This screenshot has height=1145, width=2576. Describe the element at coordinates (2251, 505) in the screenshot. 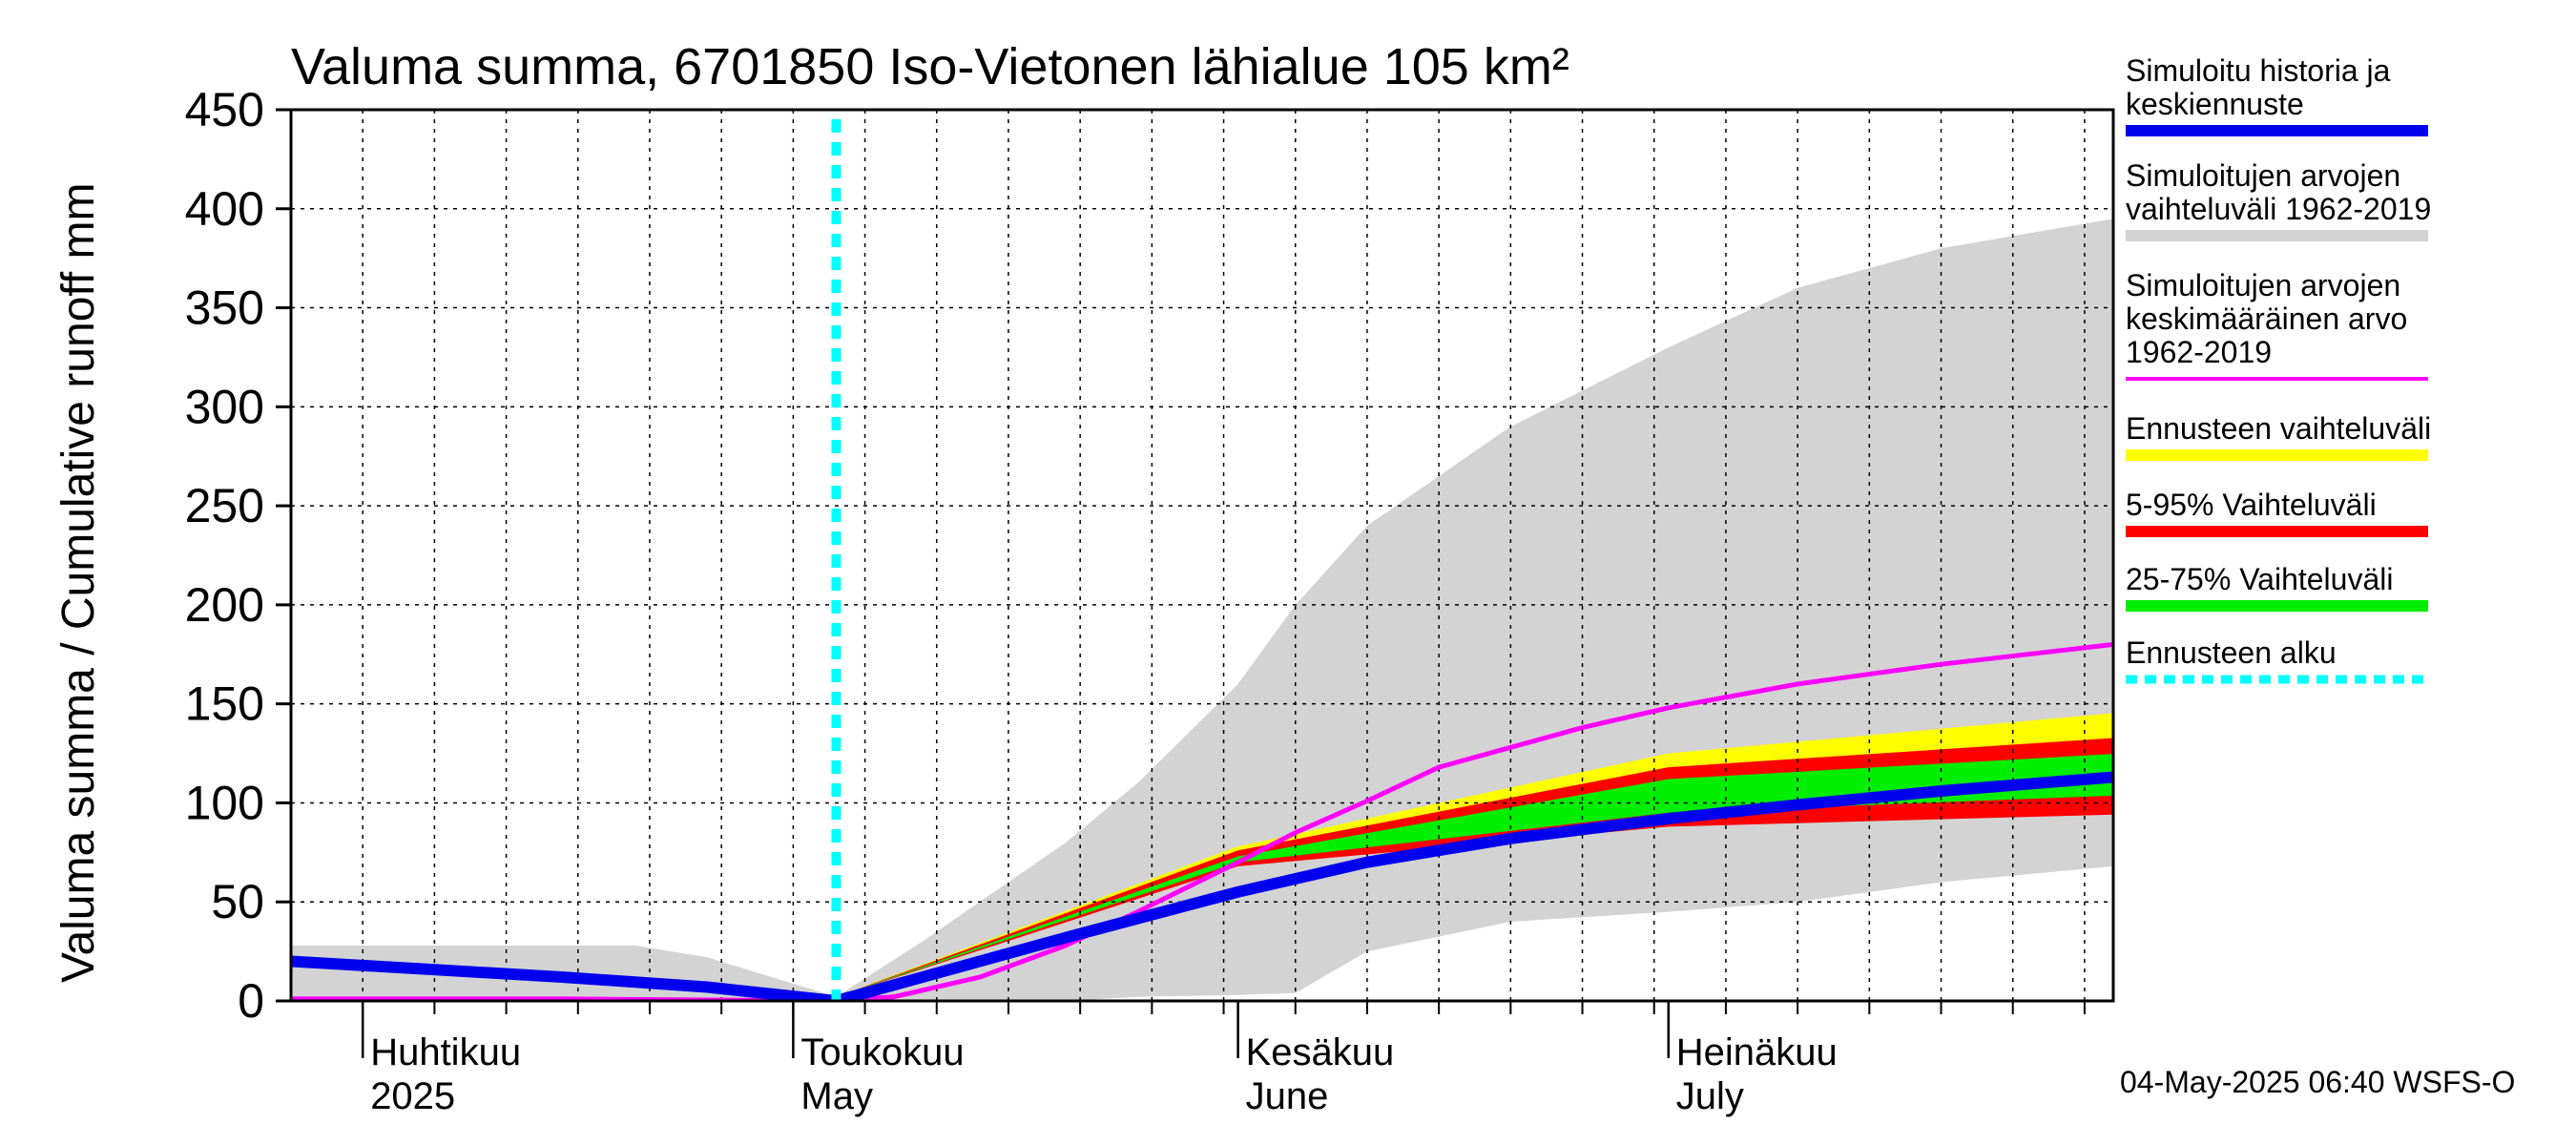

I see `legend-label: 5-95% Vaihteluväli` at that location.